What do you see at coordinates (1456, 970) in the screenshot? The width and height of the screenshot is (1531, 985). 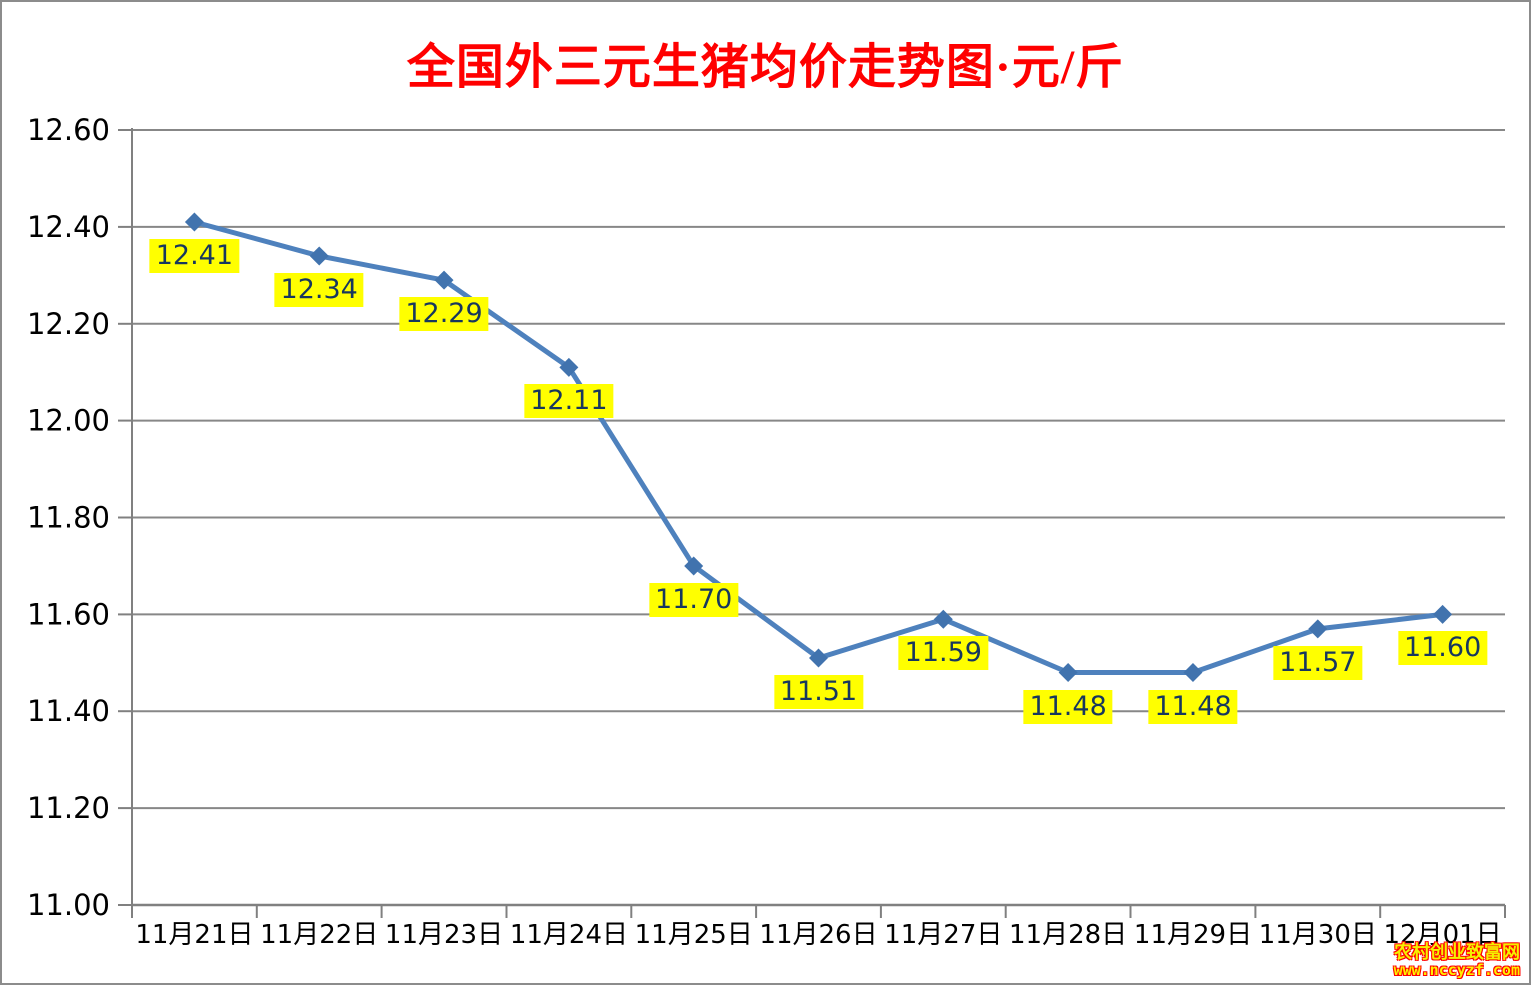 I see `watermark-url: www.nccyzf.com` at bounding box center [1456, 970].